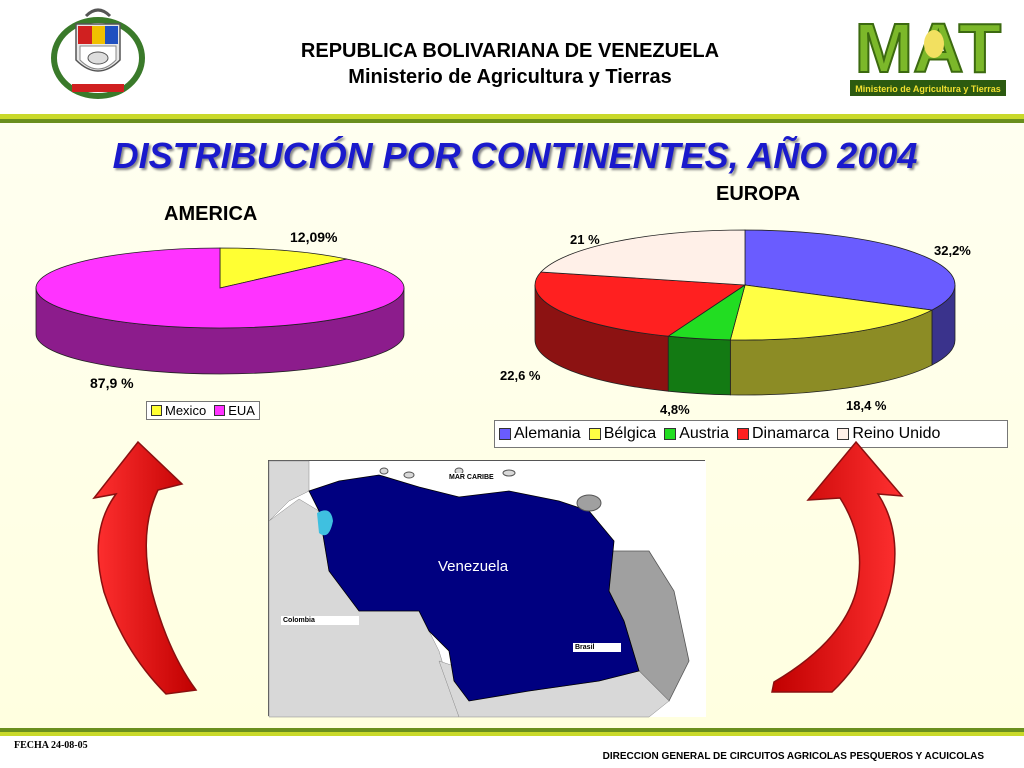  What do you see at coordinates (670, 434) in the screenshot?
I see `legend-swatch-austria` at bounding box center [670, 434].